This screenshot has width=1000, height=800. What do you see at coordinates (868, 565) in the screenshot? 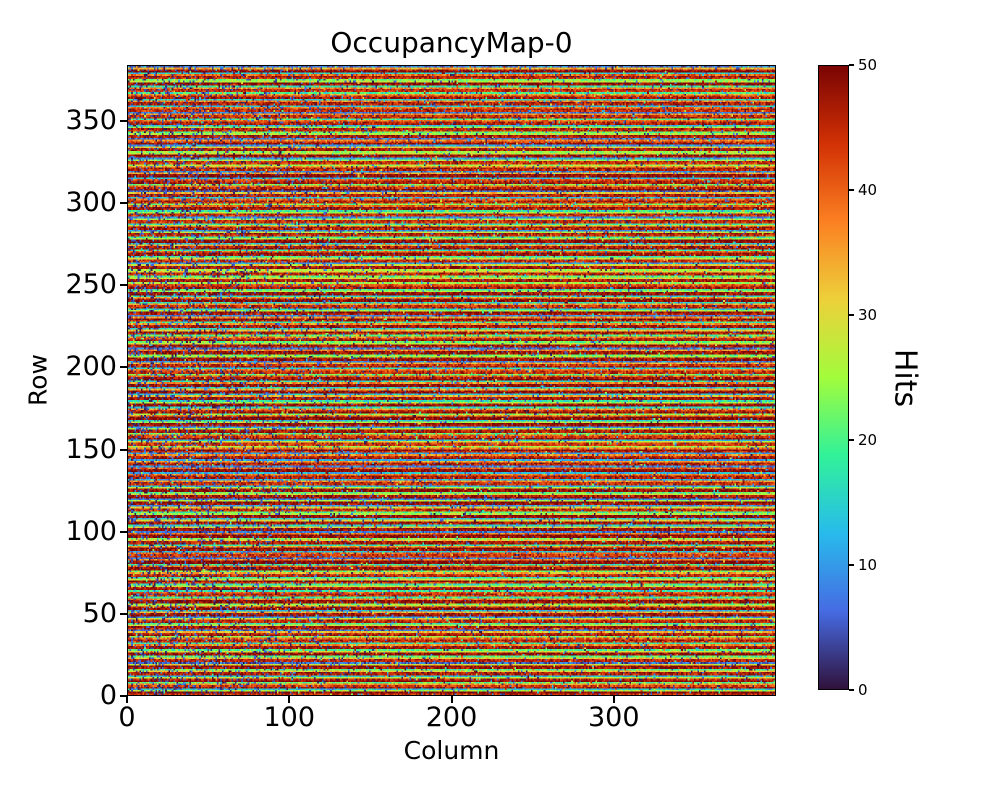
I see `colorbar-tick-label: 10` at bounding box center [868, 565].